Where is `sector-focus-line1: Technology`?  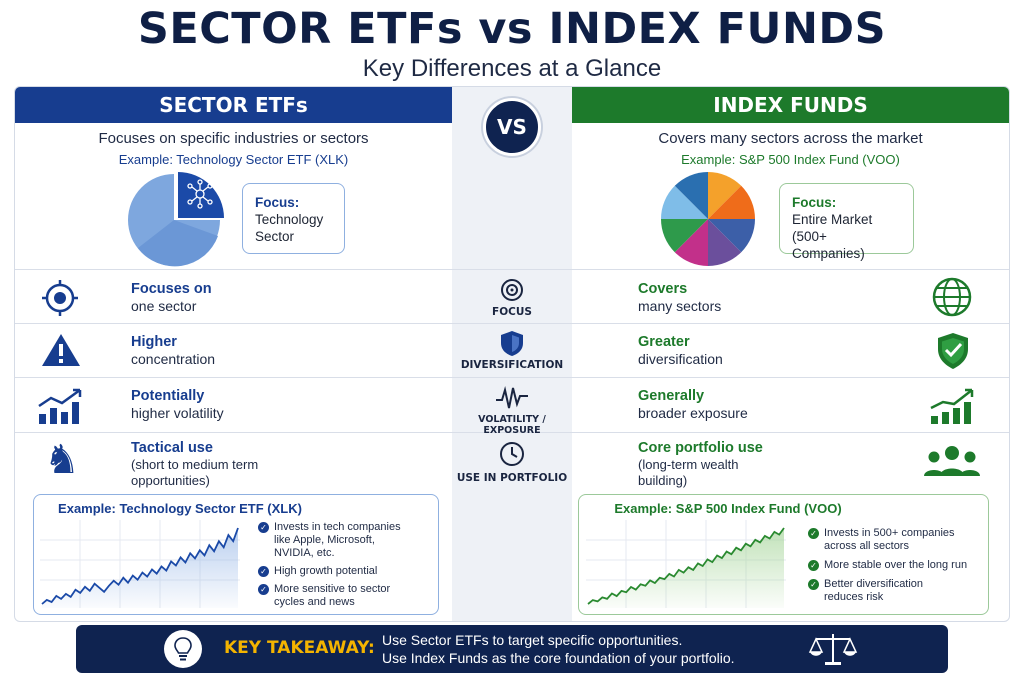 sector-focus-line1: Technology is located at coordinates (289, 219).